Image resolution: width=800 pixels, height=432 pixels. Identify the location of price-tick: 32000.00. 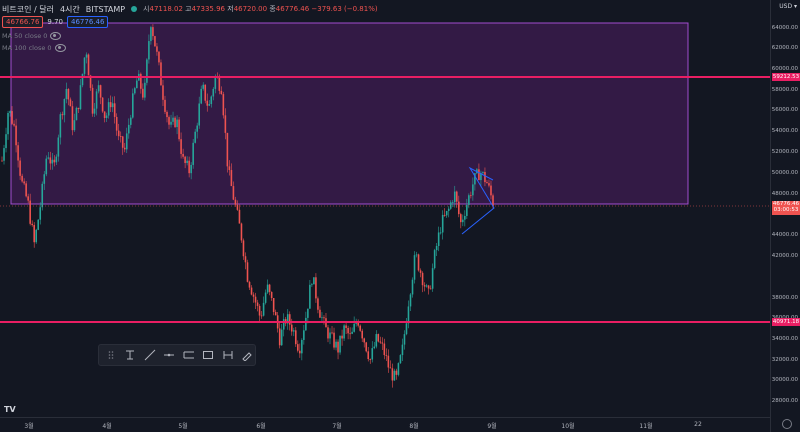
(784, 360).